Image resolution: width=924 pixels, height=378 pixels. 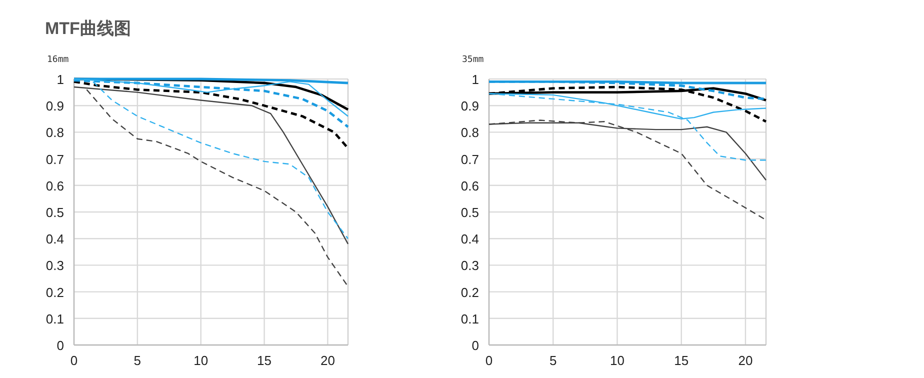 What do you see at coordinates (473, 60) in the screenshot?
I see `chart-subtitle: 35mm` at bounding box center [473, 60].